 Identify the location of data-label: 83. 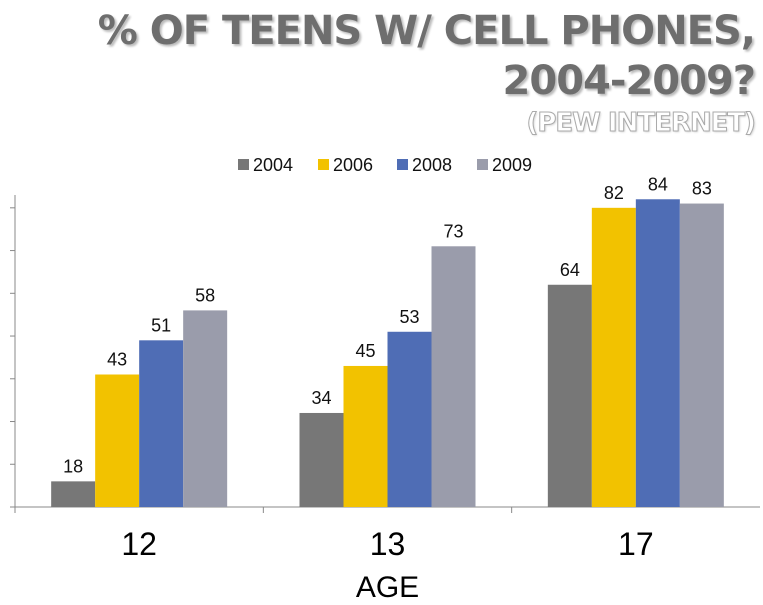
(702, 189).